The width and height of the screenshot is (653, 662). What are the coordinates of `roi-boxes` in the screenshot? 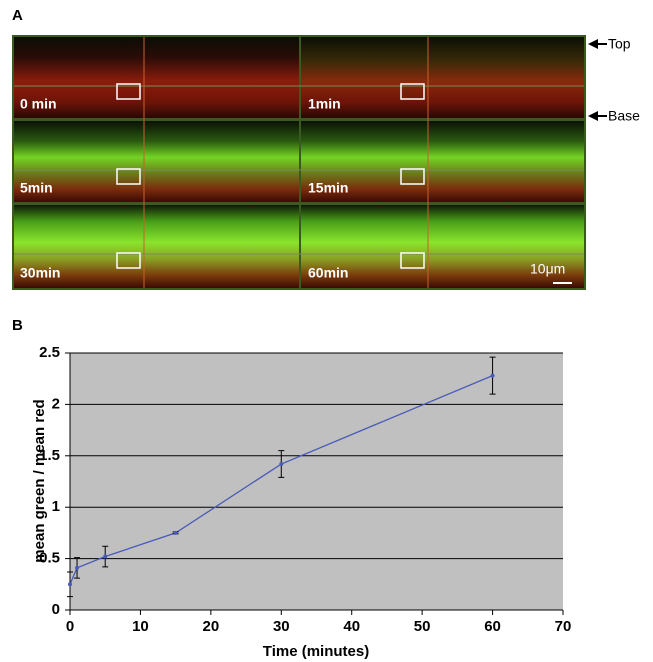 It's located at (270, 176).